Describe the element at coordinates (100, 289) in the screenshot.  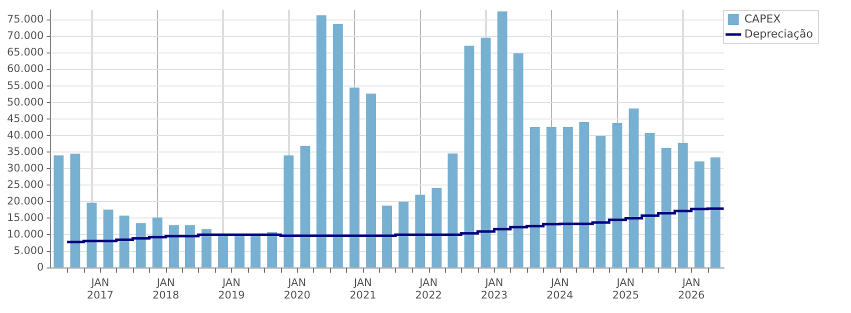
I see `x-tick-label: JAN 2017` at that location.